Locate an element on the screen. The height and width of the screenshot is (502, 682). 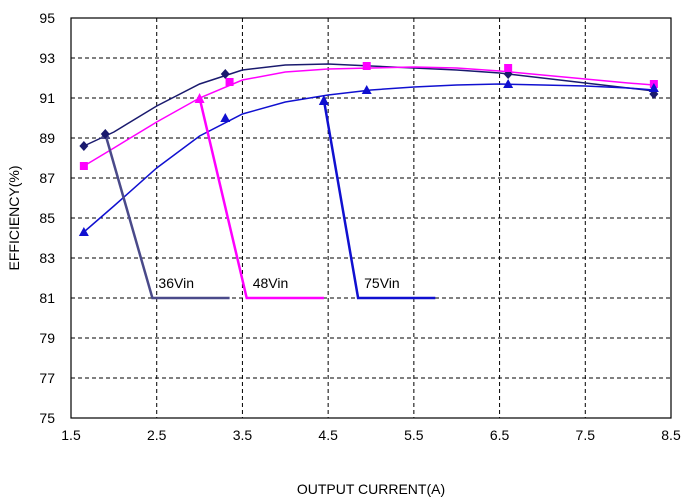
y-axis-ticks: 75 77 79 81 83 85 87 89 91 93 95 is located at coordinates (47, 218).